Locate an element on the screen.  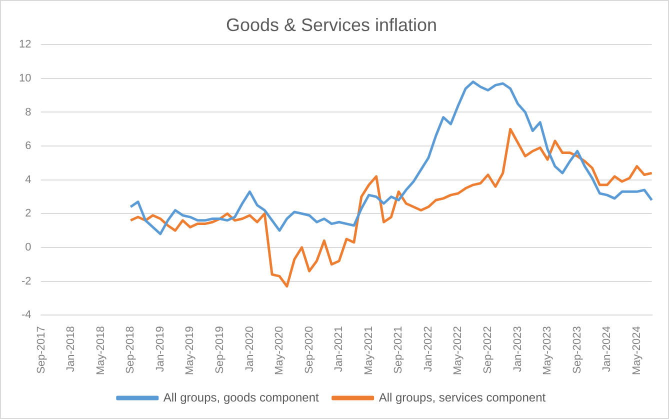
x-tick-label: May-2021 is located at coordinates (368, 351).